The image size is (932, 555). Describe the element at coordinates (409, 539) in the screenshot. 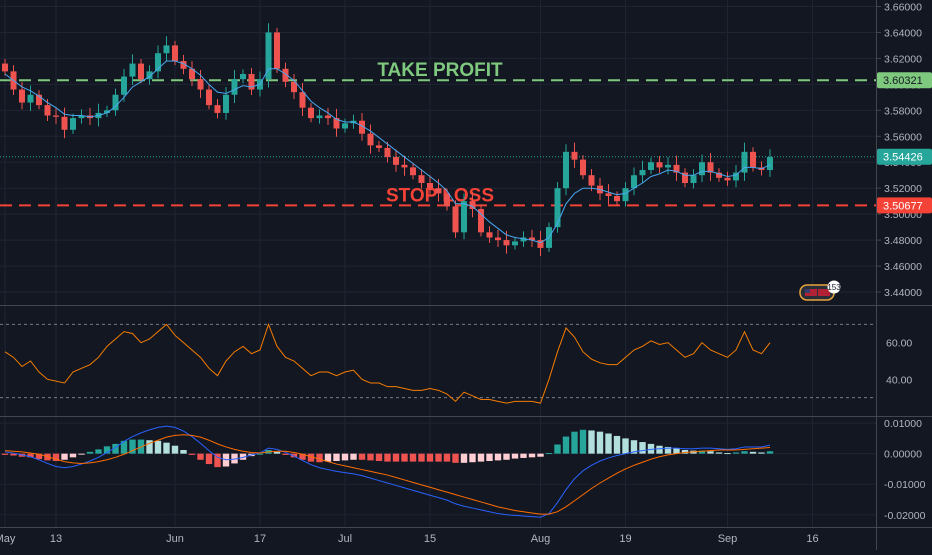

I see `time-axis: May 13 Jun 17 Jul 15 Aug 19 Sep 16` at that location.